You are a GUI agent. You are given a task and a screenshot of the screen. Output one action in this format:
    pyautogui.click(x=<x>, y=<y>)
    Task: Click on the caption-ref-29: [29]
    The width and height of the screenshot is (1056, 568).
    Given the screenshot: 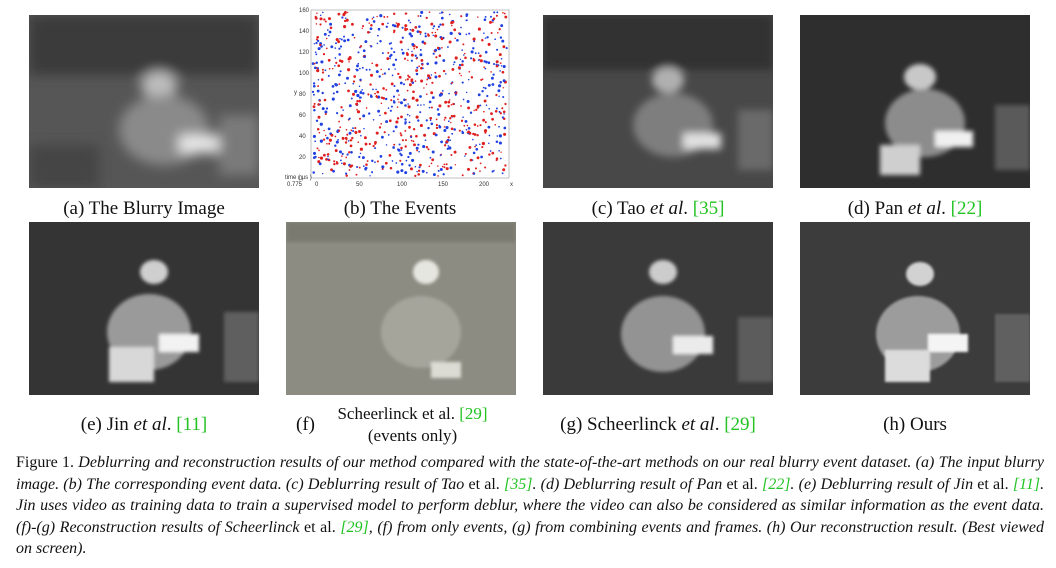 What is the action you would take?
    pyautogui.click(x=354, y=527)
    